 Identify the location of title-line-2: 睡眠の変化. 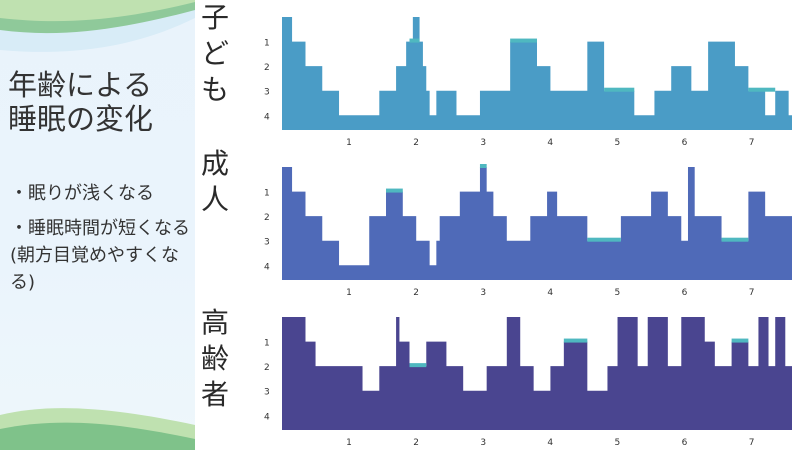
(81, 119).